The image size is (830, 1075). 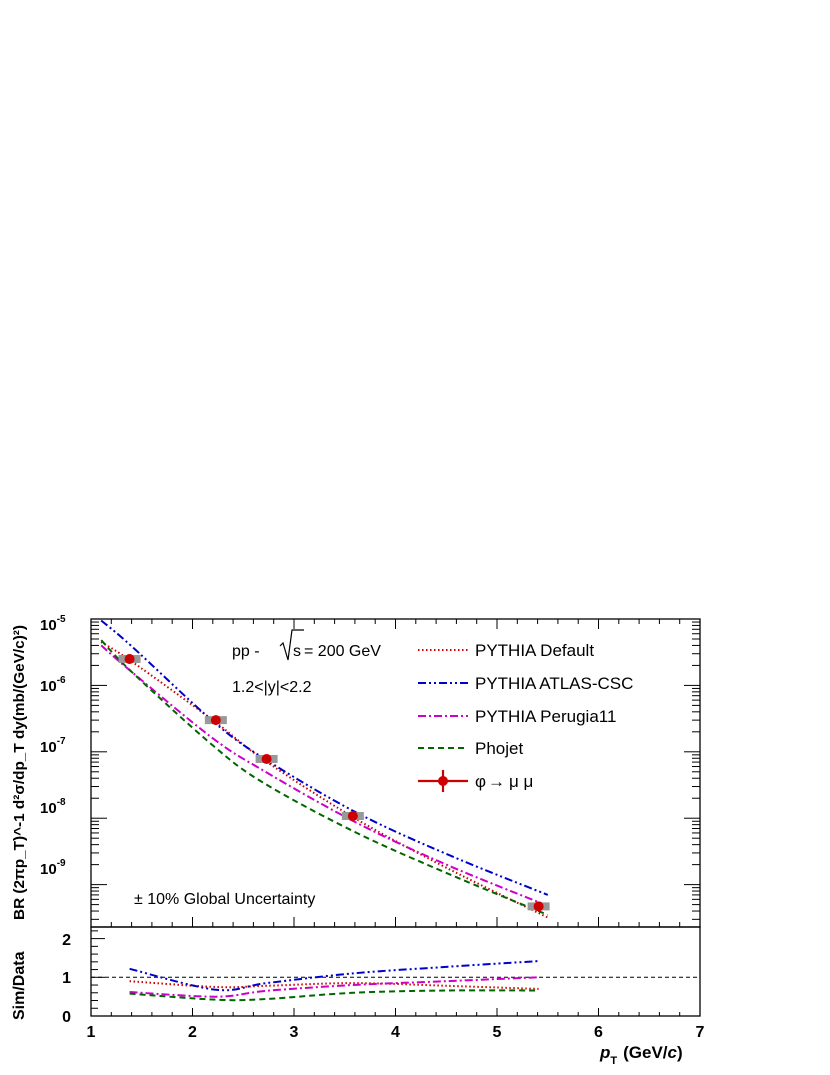 What do you see at coordinates (534, 650) in the screenshot?
I see `legend-label: PYTHIA Default` at bounding box center [534, 650].